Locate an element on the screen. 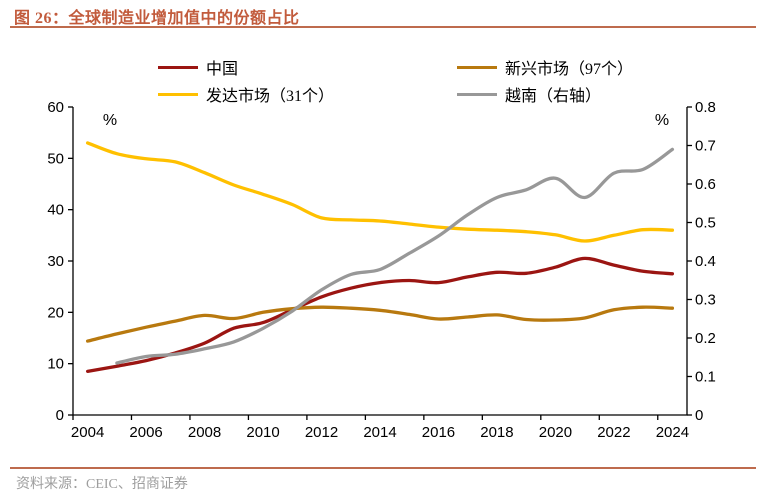 This screenshot has width=765, height=499. y-left-tick-label: 30 is located at coordinates (55, 261).